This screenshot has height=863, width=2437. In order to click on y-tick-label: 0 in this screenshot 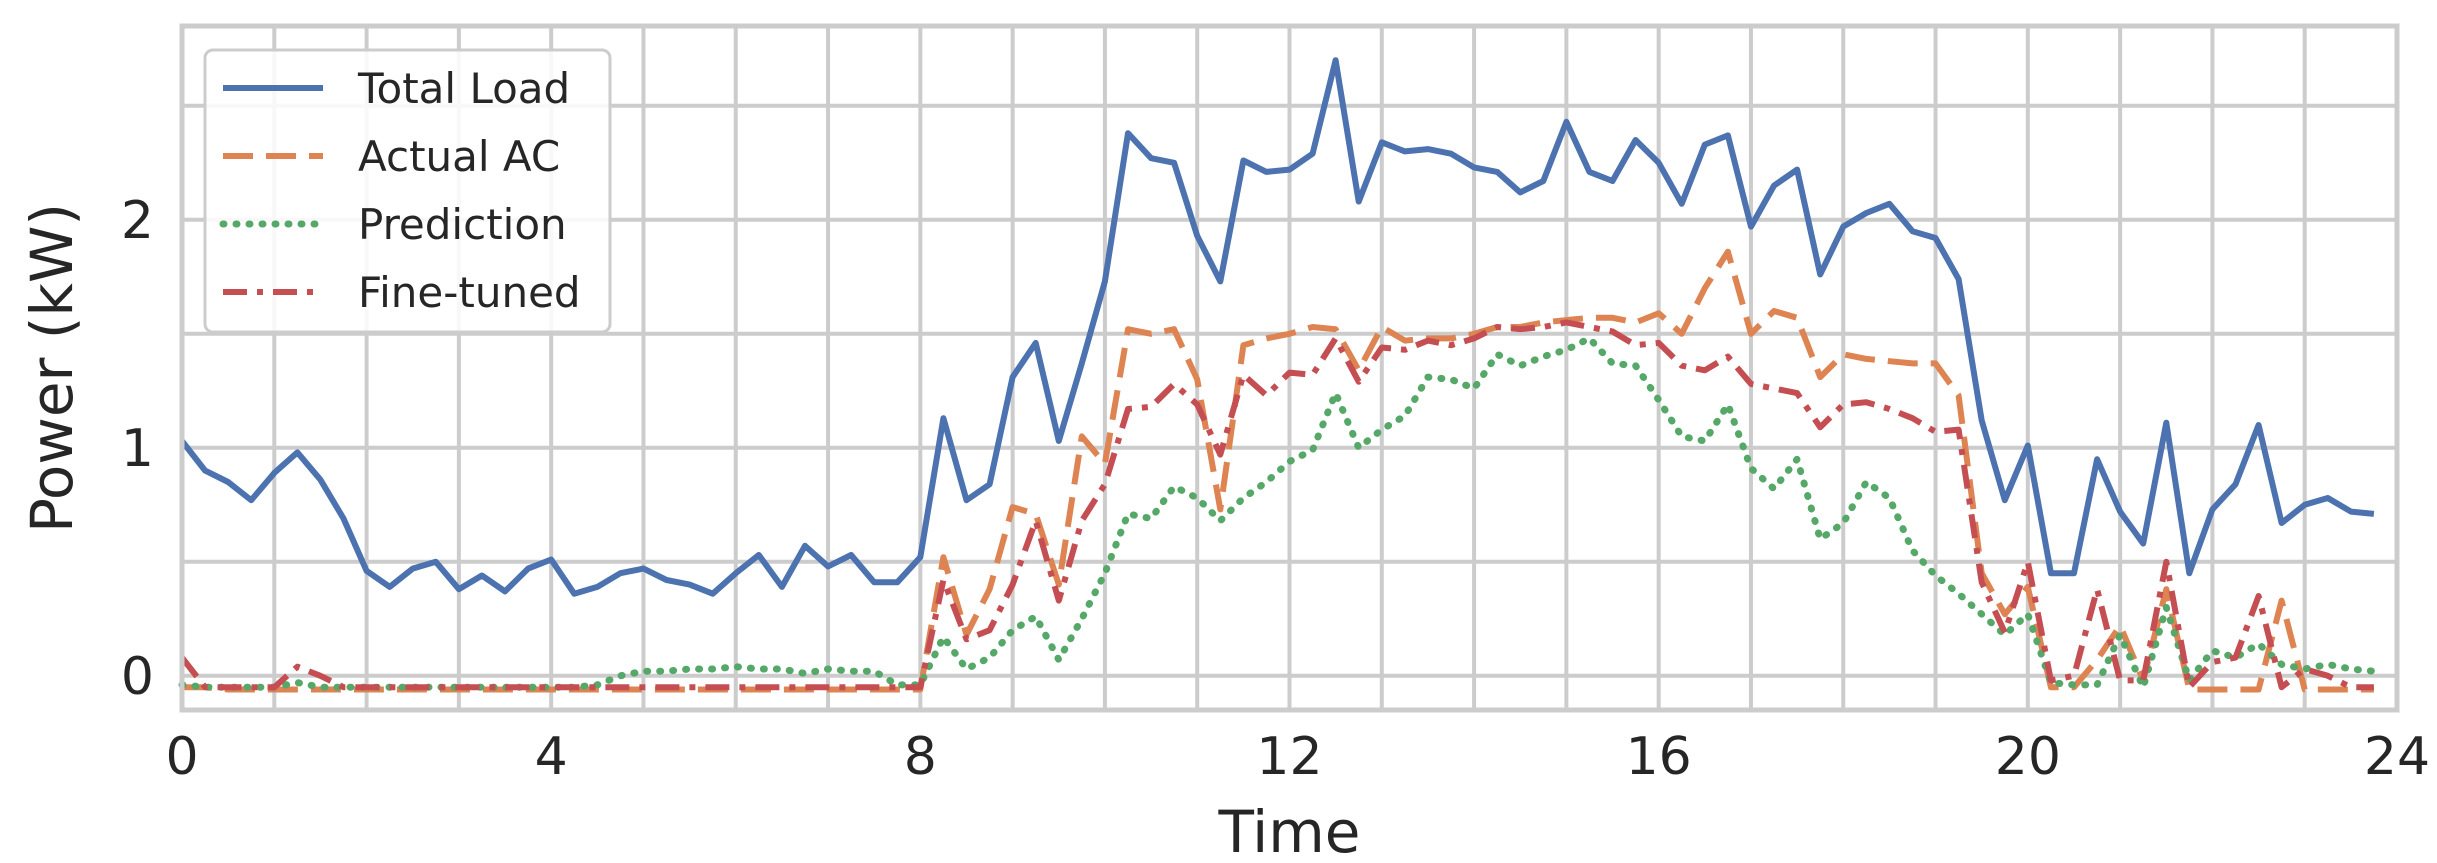, I will do `click(137, 677)`.